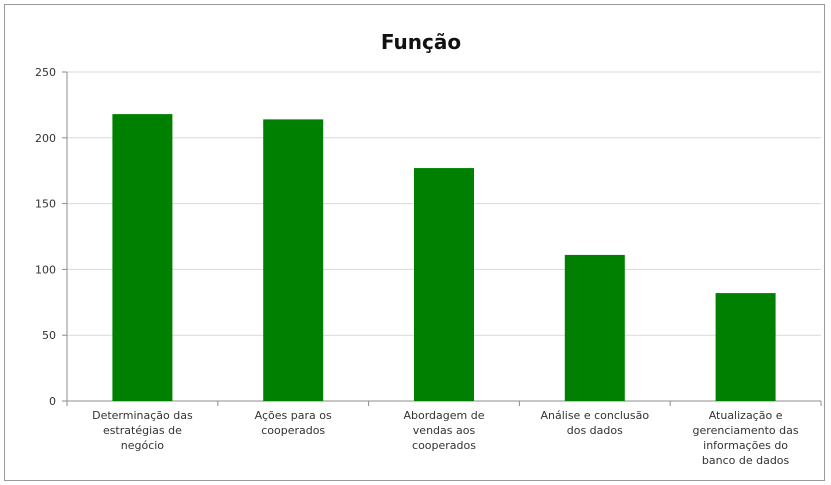 This screenshot has width=831, height=485. I want to click on x-category-label: Determinação das estratégias de negócio, so click(142, 430).